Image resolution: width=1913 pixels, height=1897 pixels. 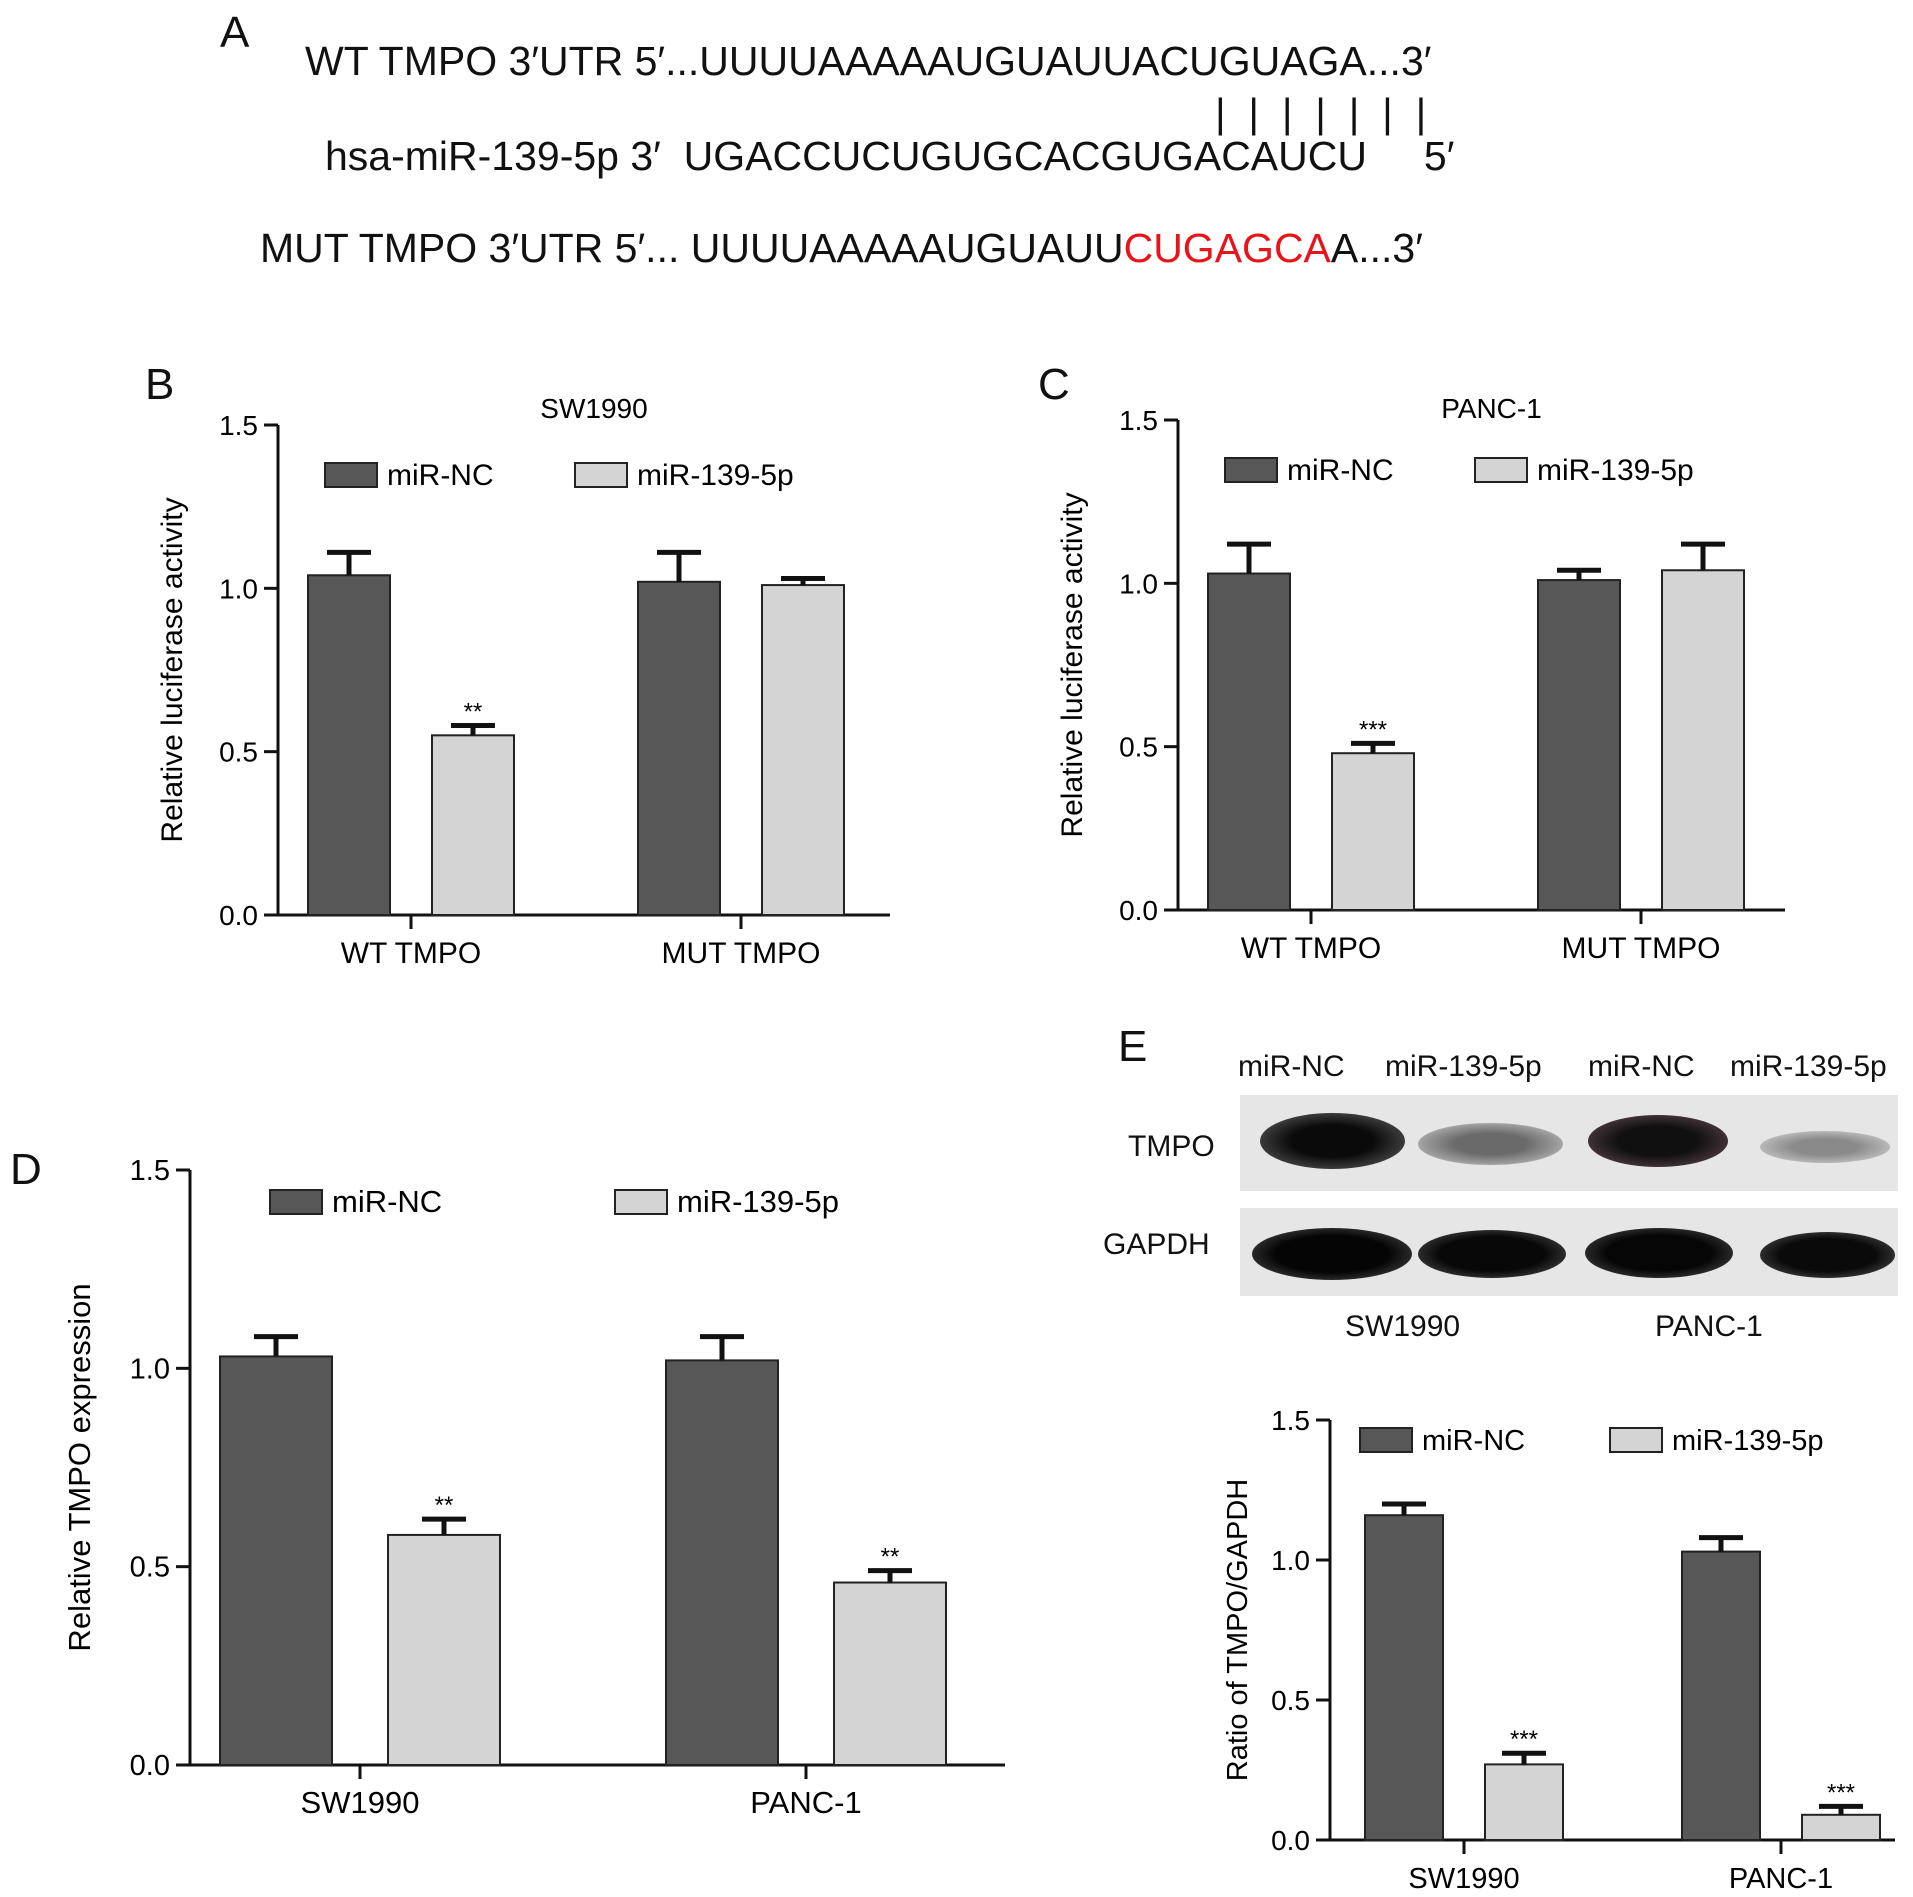 I want to click on y-axis-label: Relative TMPO expression, so click(x=79, y=1467).